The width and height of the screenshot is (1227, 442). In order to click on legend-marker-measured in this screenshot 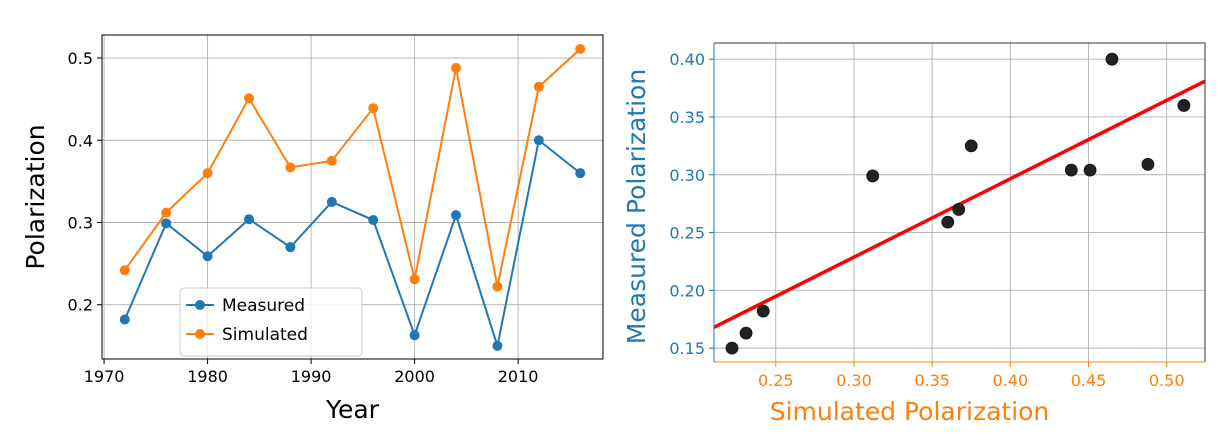, I will do `click(200, 305)`.